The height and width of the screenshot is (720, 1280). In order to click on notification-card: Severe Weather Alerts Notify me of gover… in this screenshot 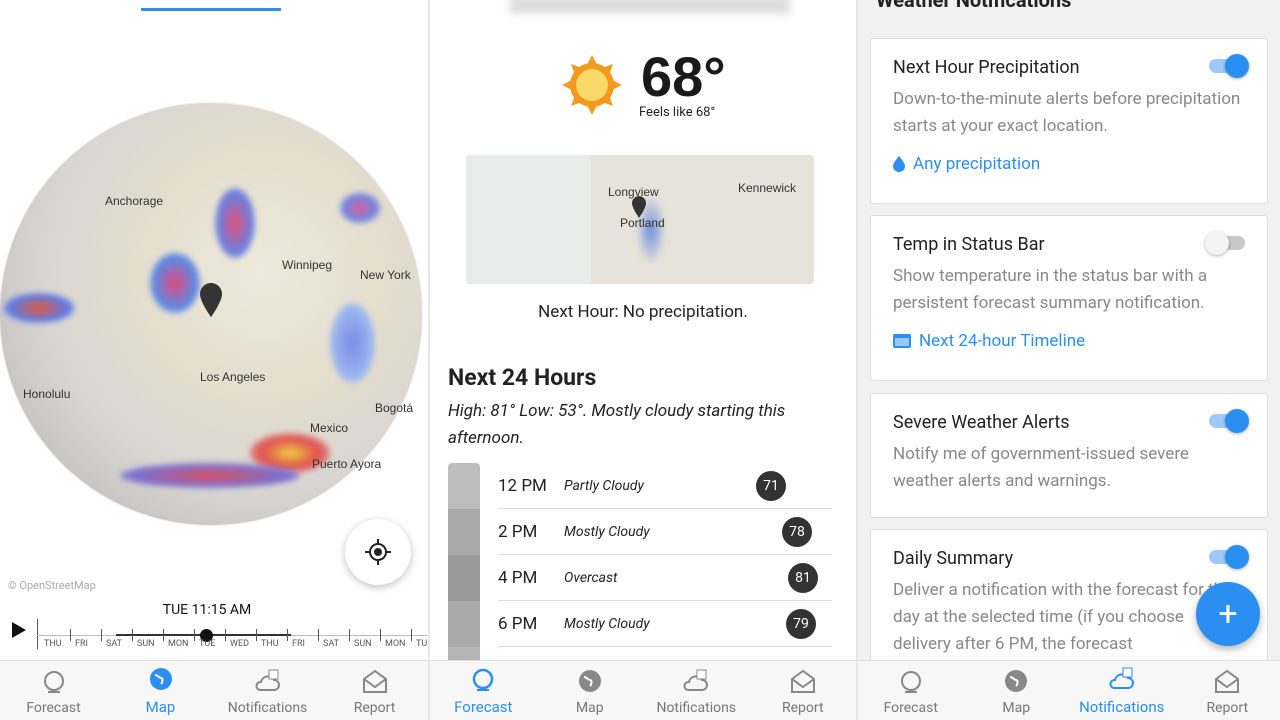, I will do `click(1069, 455)`.